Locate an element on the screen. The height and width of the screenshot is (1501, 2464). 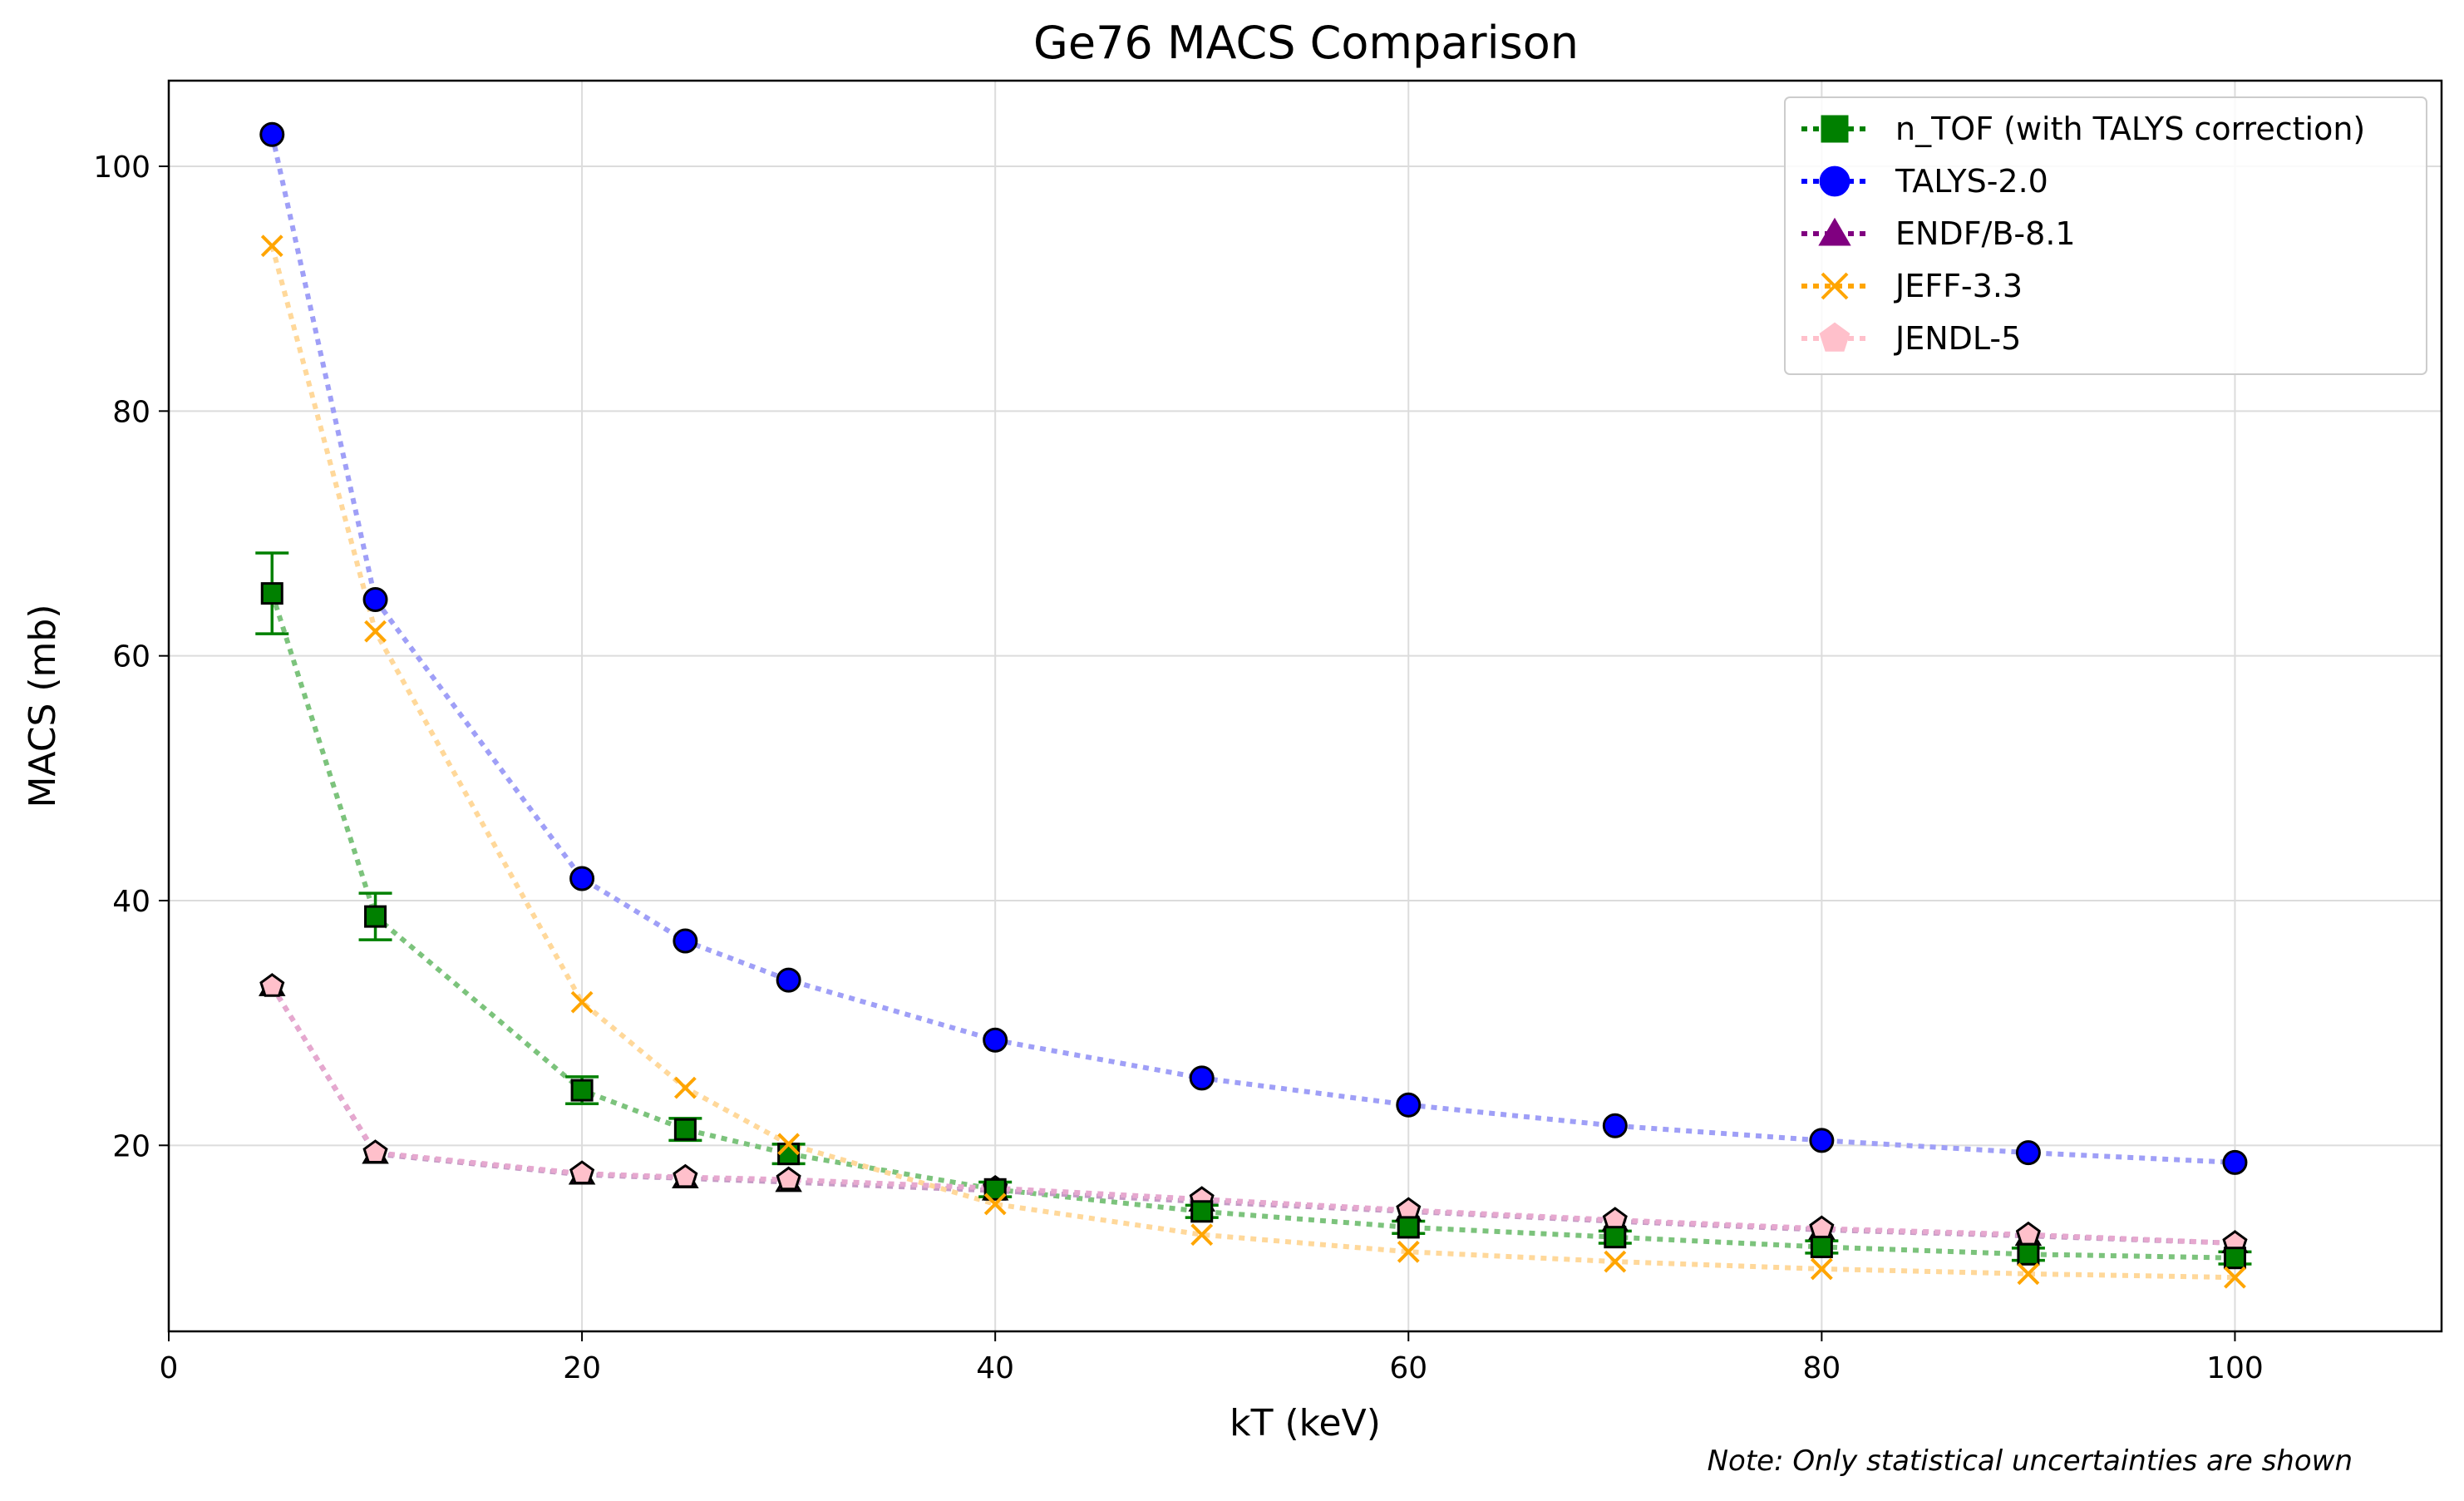
x-axis: 0 20 40 60 80 100 is located at coordinates (1212, 1358).